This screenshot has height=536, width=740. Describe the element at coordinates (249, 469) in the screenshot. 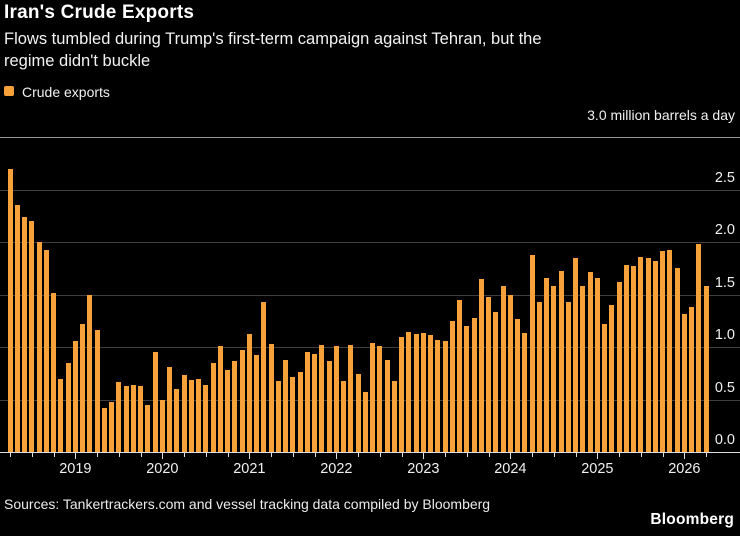

I see `x-tick-label: 2021` at that location.